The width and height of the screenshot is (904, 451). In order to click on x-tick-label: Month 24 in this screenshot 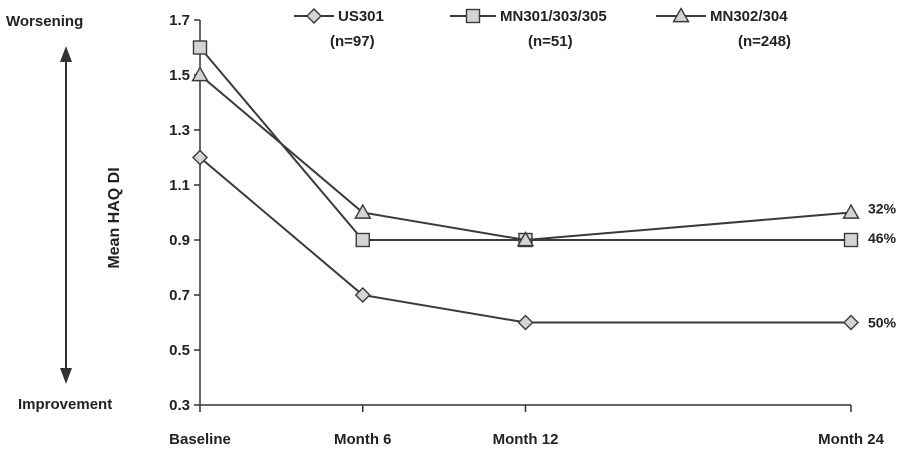, I will do `click(851, 439)`.